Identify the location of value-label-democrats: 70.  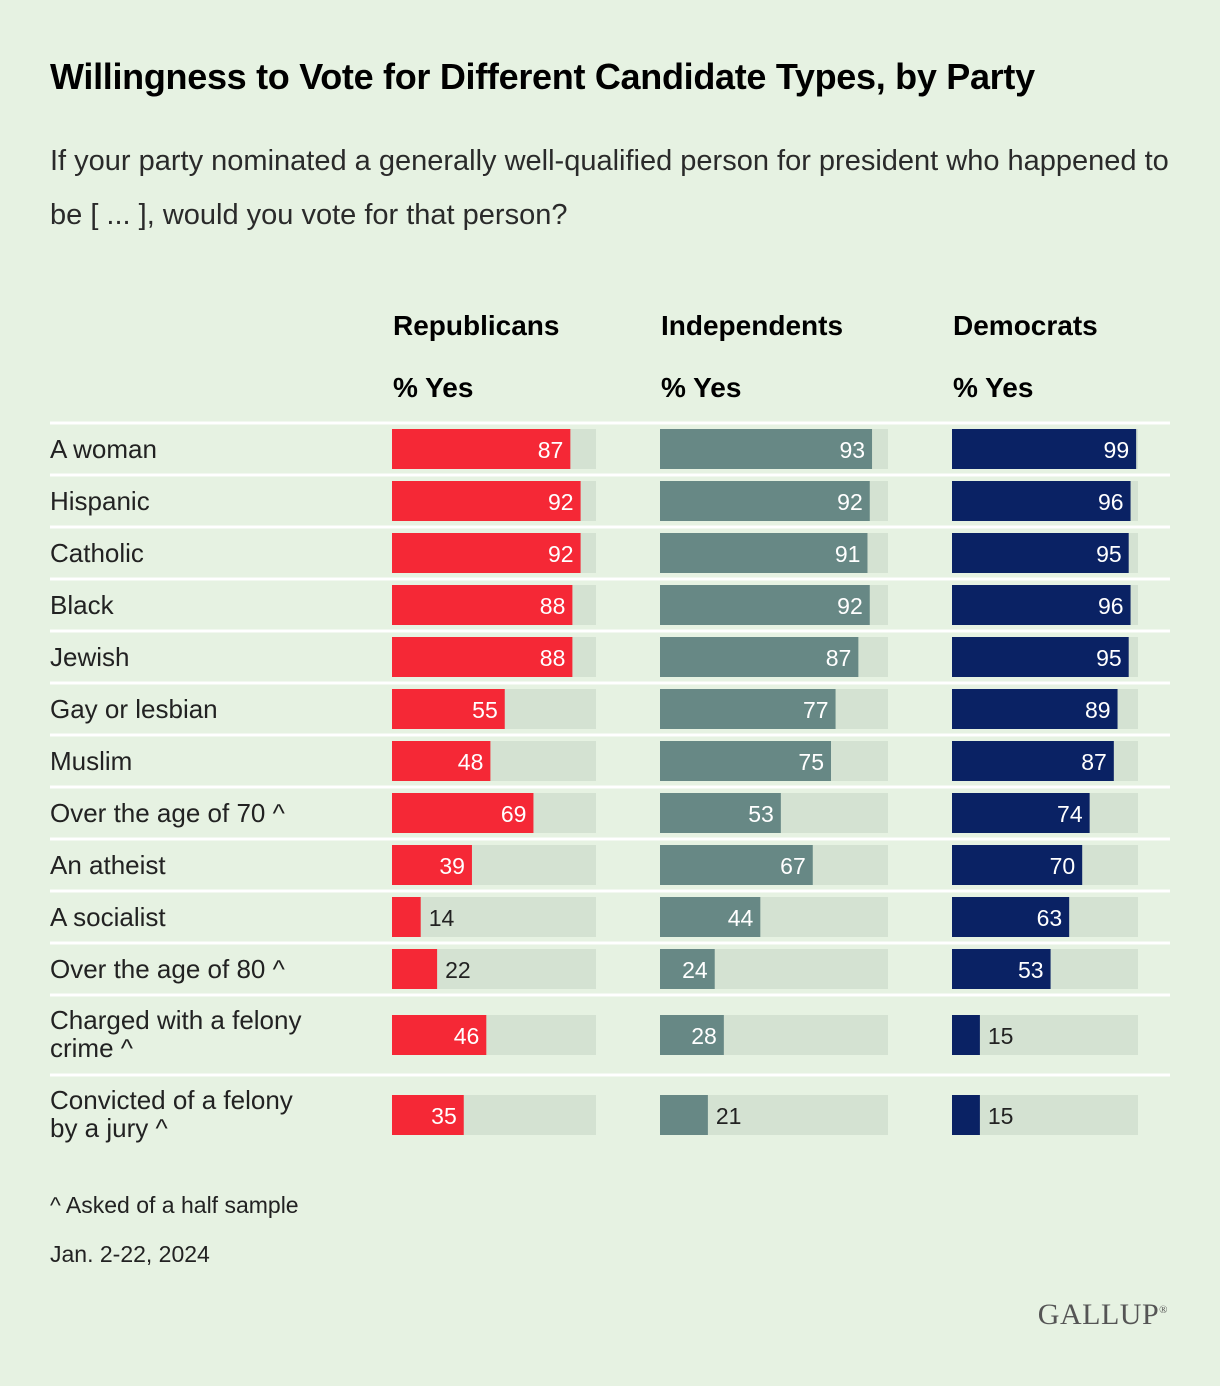
(1063, 866).